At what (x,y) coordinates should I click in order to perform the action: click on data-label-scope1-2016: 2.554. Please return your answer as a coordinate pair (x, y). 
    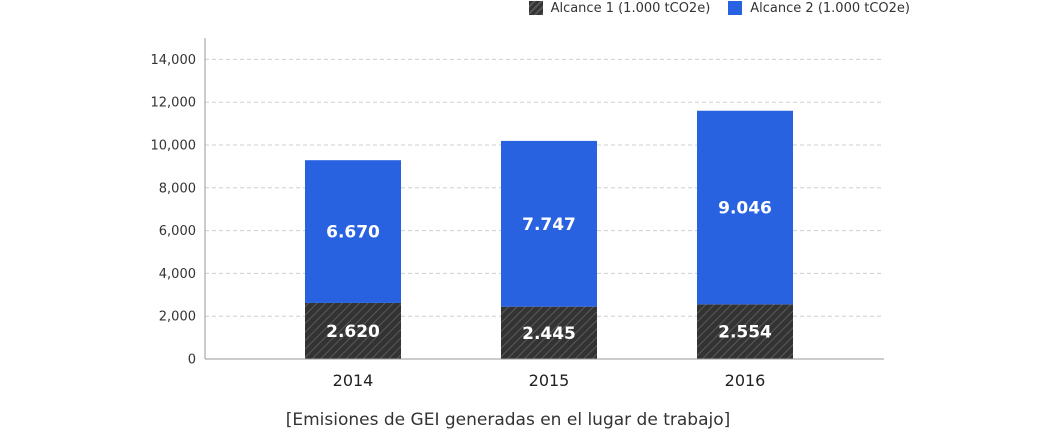
    Looking at the image, I should click on (745, 333).